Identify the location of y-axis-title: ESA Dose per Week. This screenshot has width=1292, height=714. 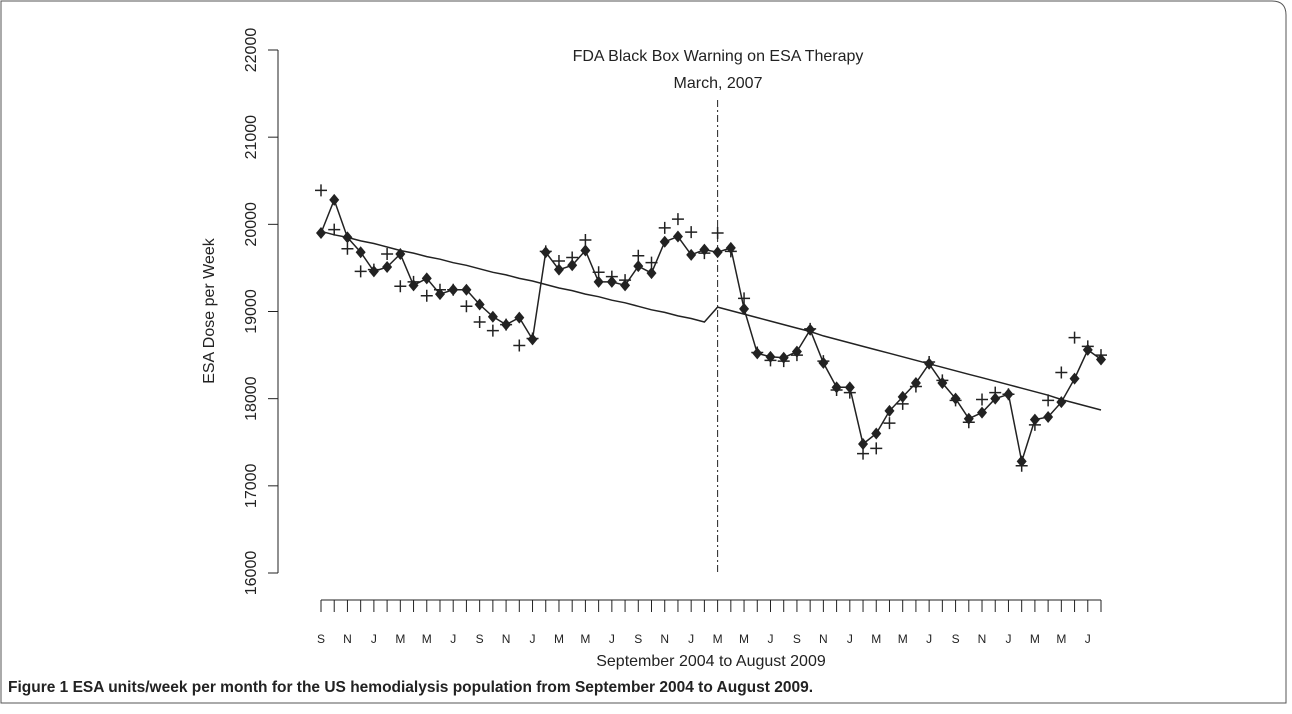
(209, 310).